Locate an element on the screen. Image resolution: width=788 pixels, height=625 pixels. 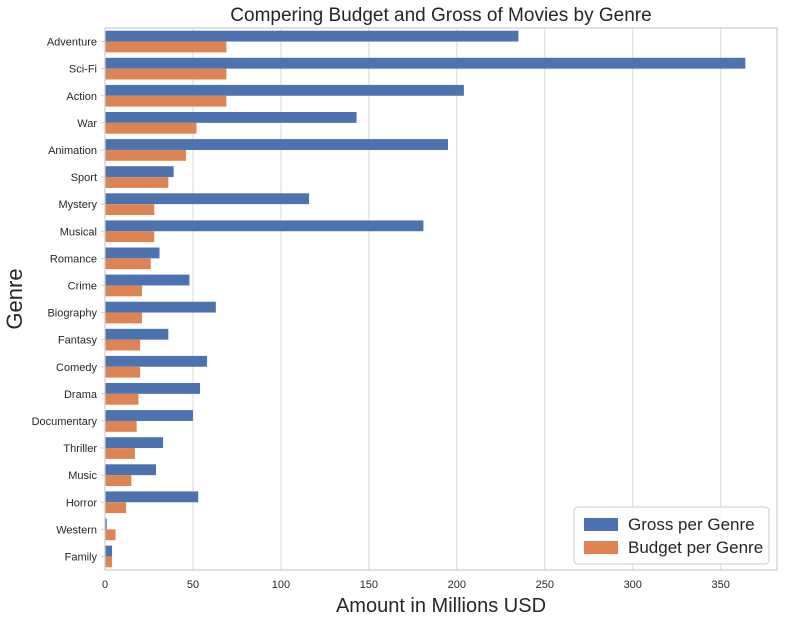
y-tick-label: Thriller is located at coordinates (80, 449).